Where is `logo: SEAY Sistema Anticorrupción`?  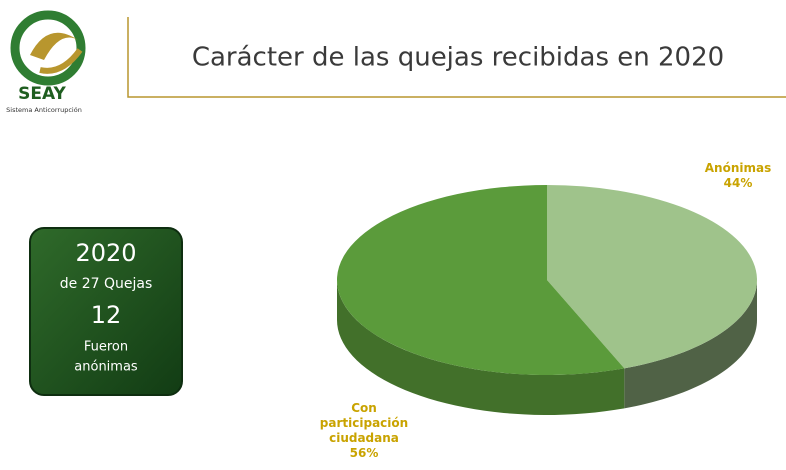
logo: SEAY Sistema Anticorrupción is located at coordinates (46, 62).